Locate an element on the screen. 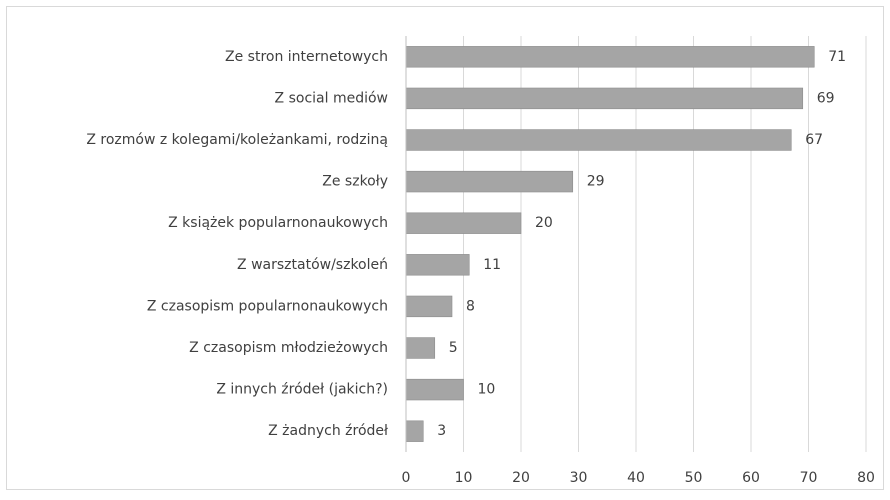  y-tick-label: Ze szkoły is located at coordinates (355, 182).